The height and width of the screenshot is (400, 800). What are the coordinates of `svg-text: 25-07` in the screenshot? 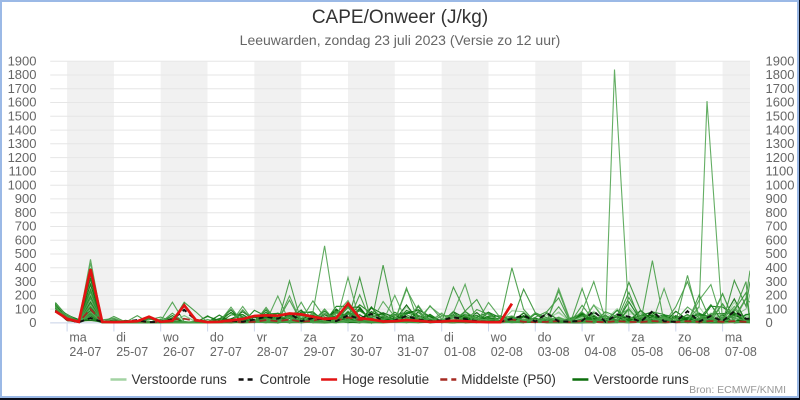 It's located at (132, 352).